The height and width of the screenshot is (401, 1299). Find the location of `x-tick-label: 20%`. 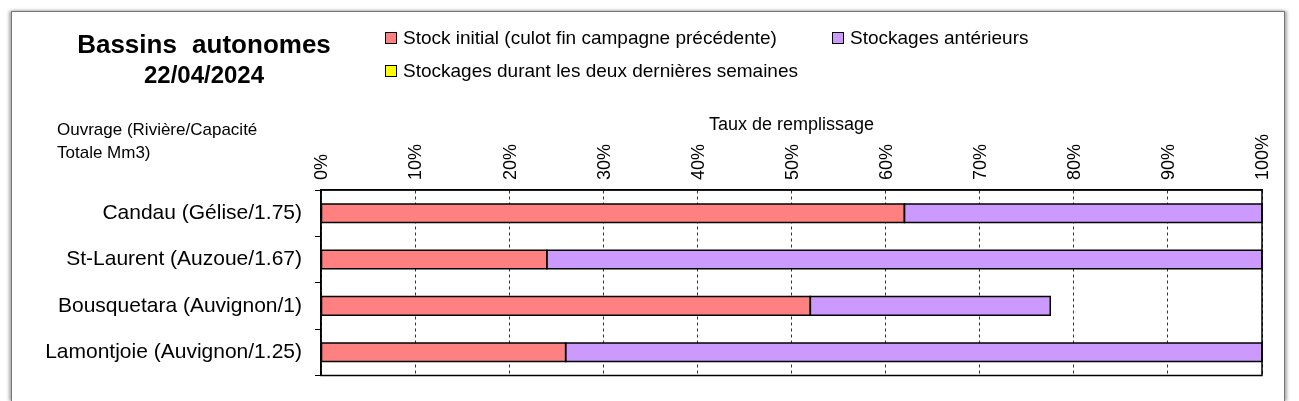

x-tick-label: 20% is located at coordinates (509, 161).